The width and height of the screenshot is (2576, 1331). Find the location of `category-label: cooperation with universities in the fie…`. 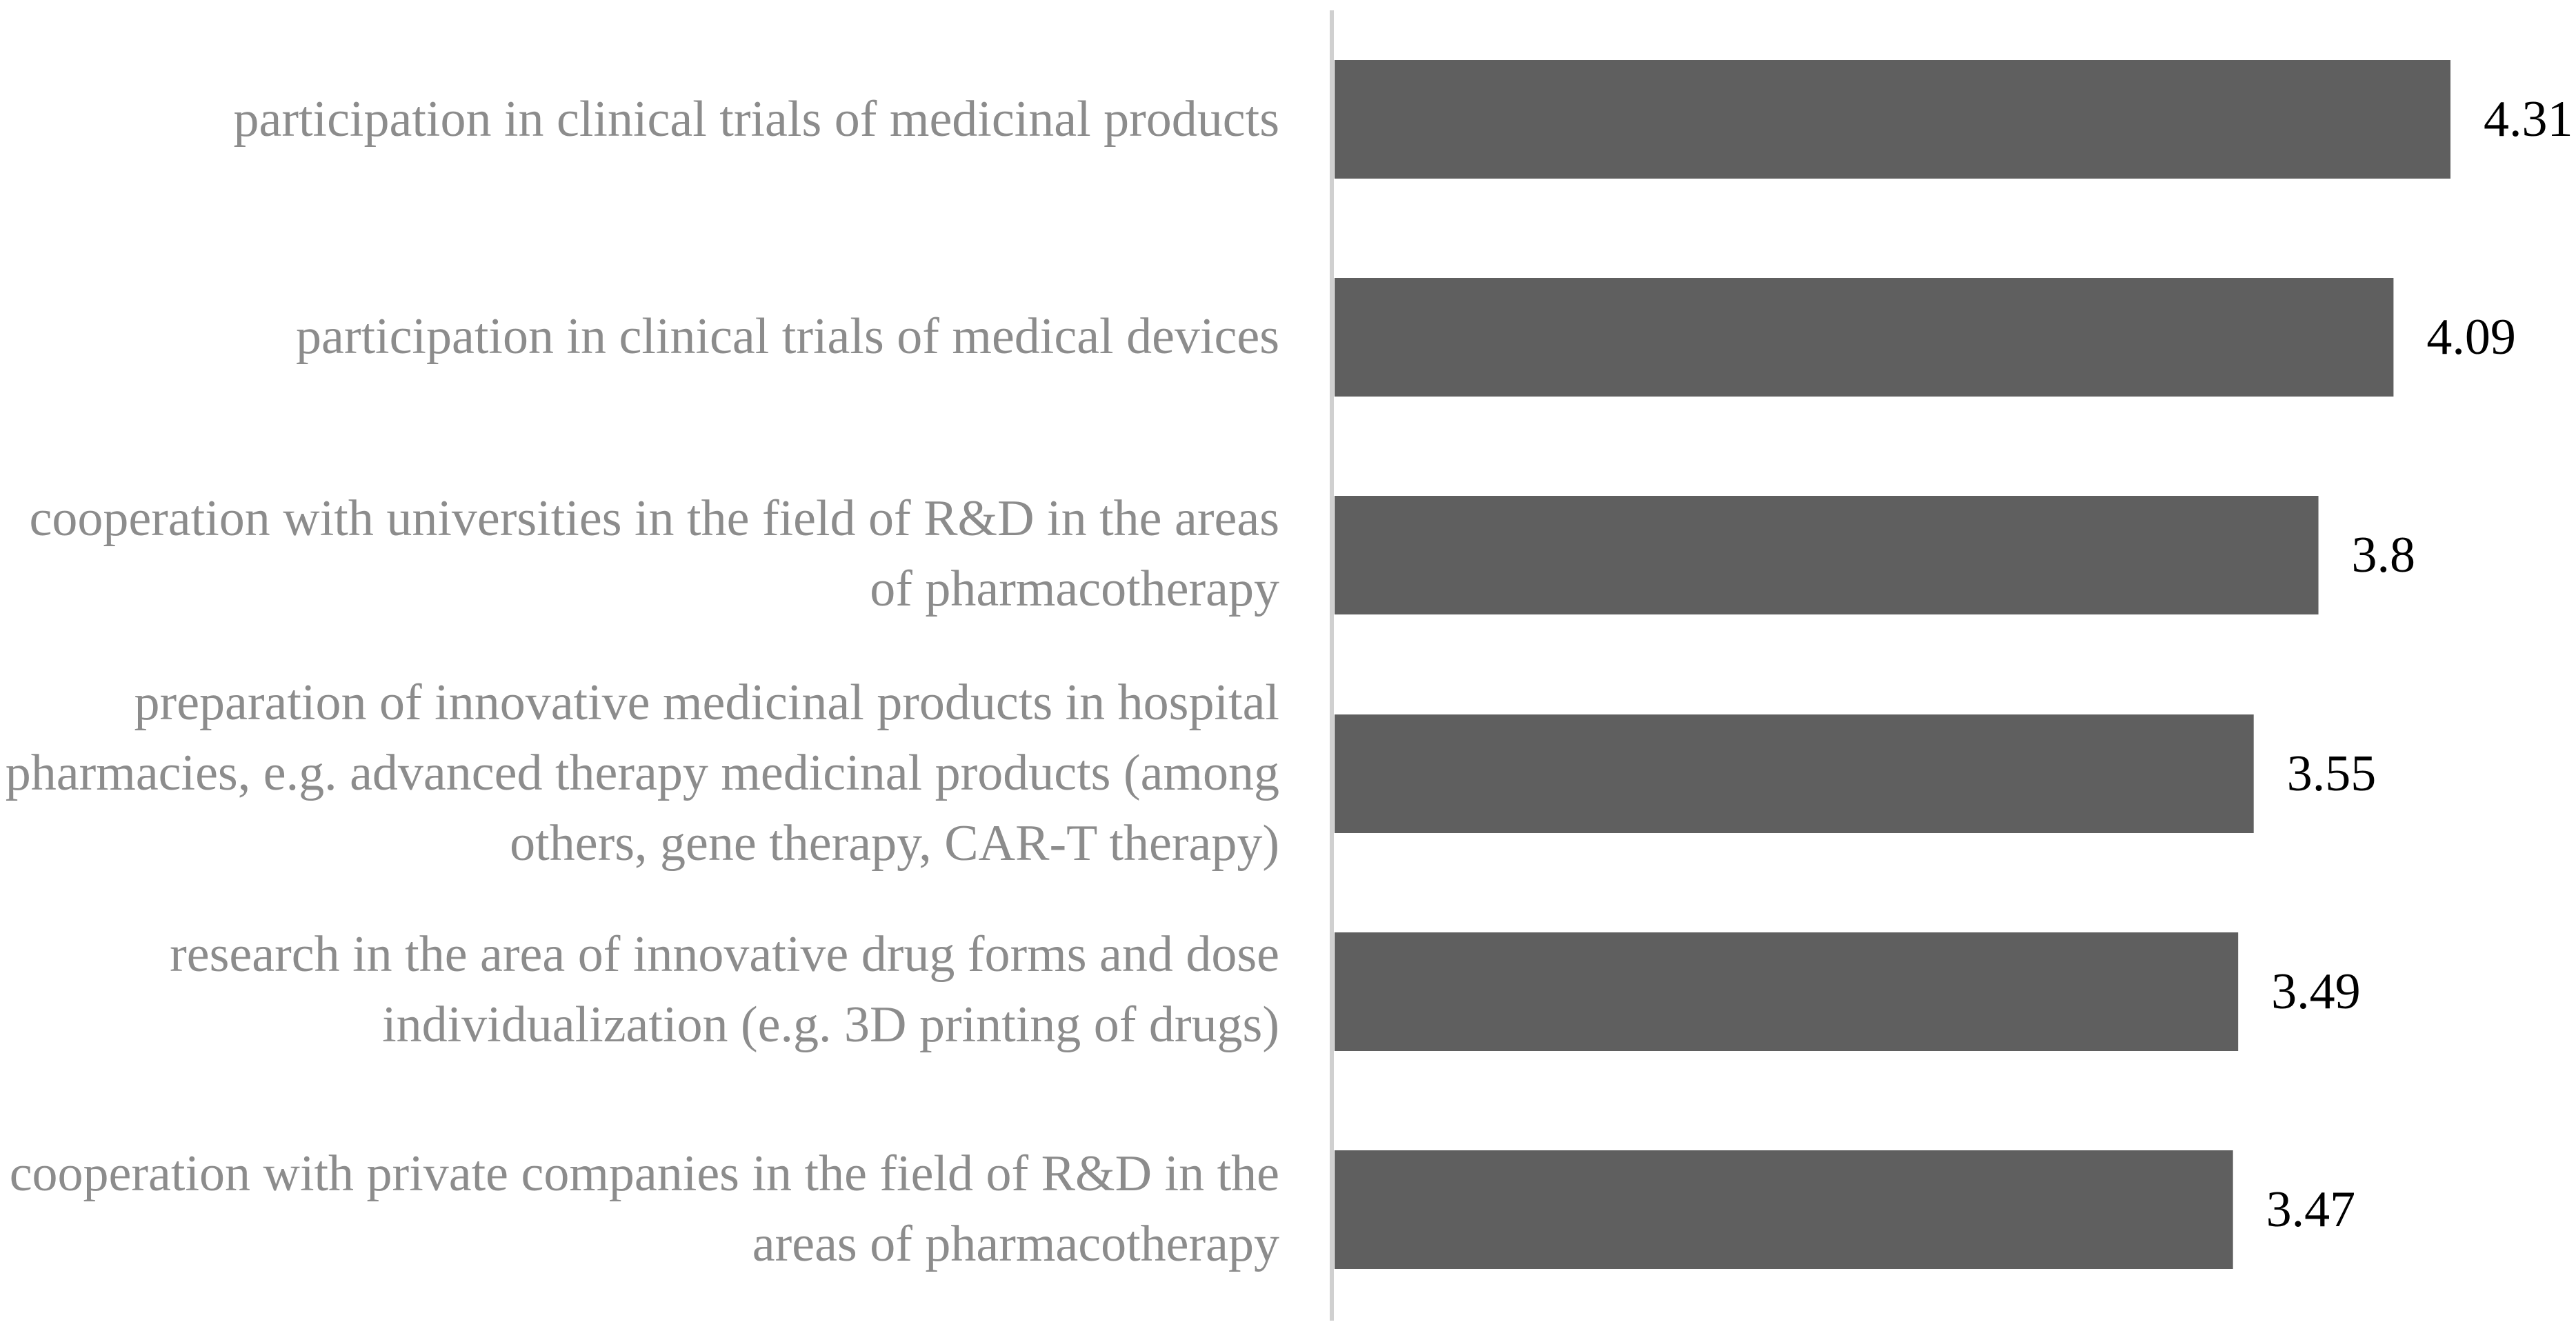

category-label: cooperation with universities in the fie… is located at coordinates (654, 553).